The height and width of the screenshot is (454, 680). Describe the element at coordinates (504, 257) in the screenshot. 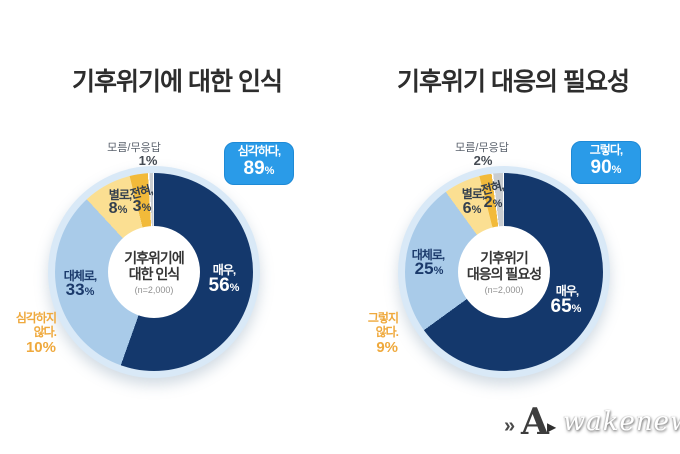

I see `donut-center-title-line1: 기후위기` at that location.